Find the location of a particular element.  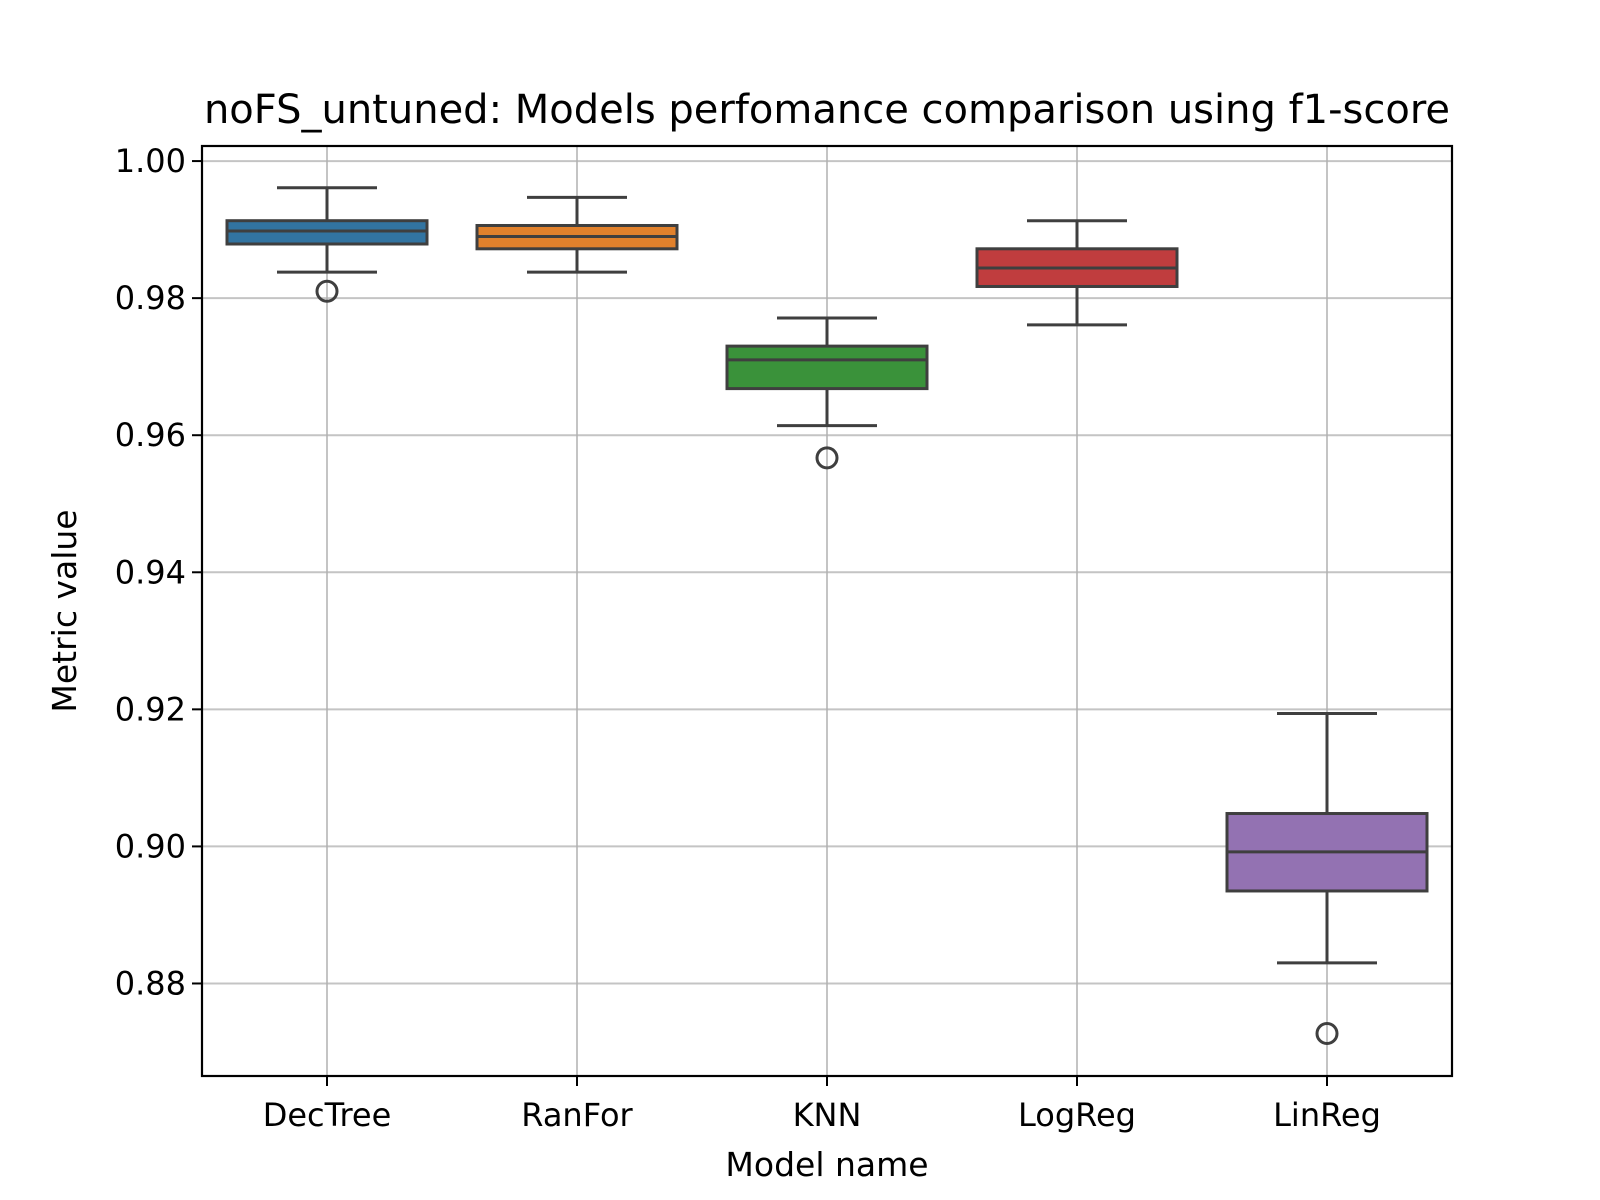

y-tick-label: 1.00 is located at coordinates (150, 161).